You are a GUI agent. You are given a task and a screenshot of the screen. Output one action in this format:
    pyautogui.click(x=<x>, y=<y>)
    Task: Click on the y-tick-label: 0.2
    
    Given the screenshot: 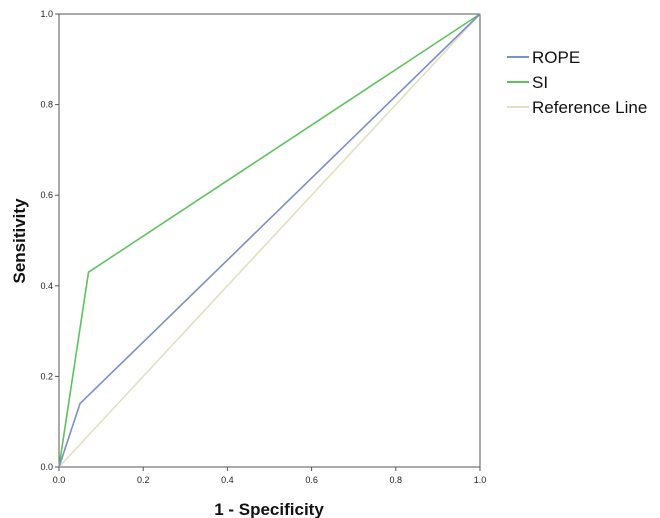 What is the action you would take?
    pyautogui.click(x=46, y=376)
    